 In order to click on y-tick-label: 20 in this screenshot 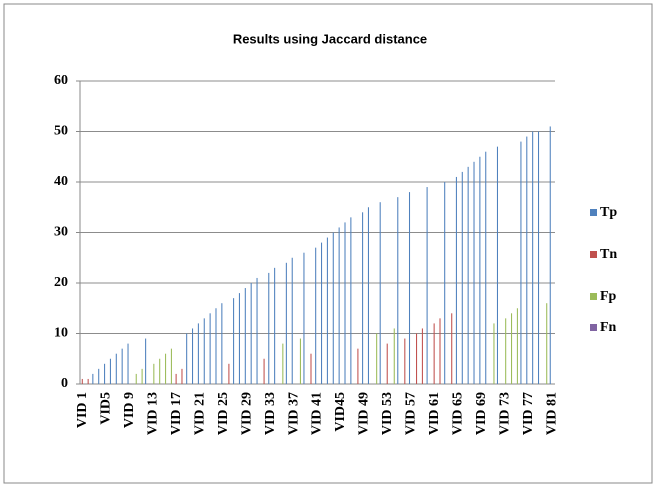, I will do `click(61, 282)`.